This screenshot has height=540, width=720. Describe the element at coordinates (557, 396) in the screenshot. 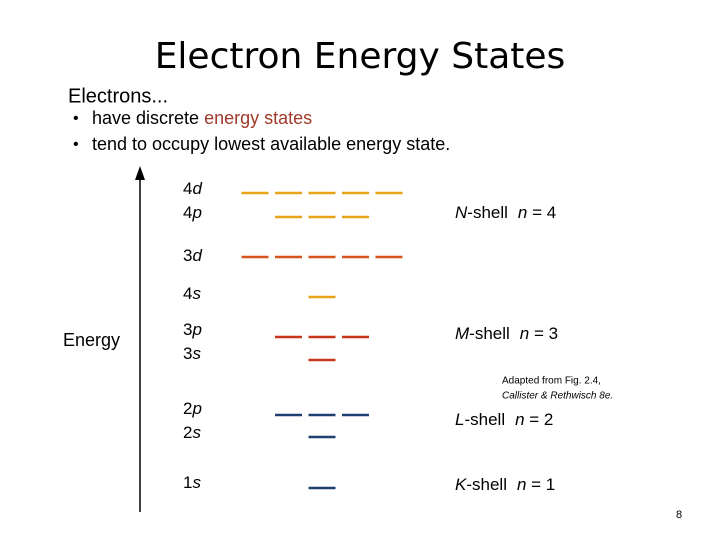

I see `citation: Callister & Rethwisch 8e.` at that location.